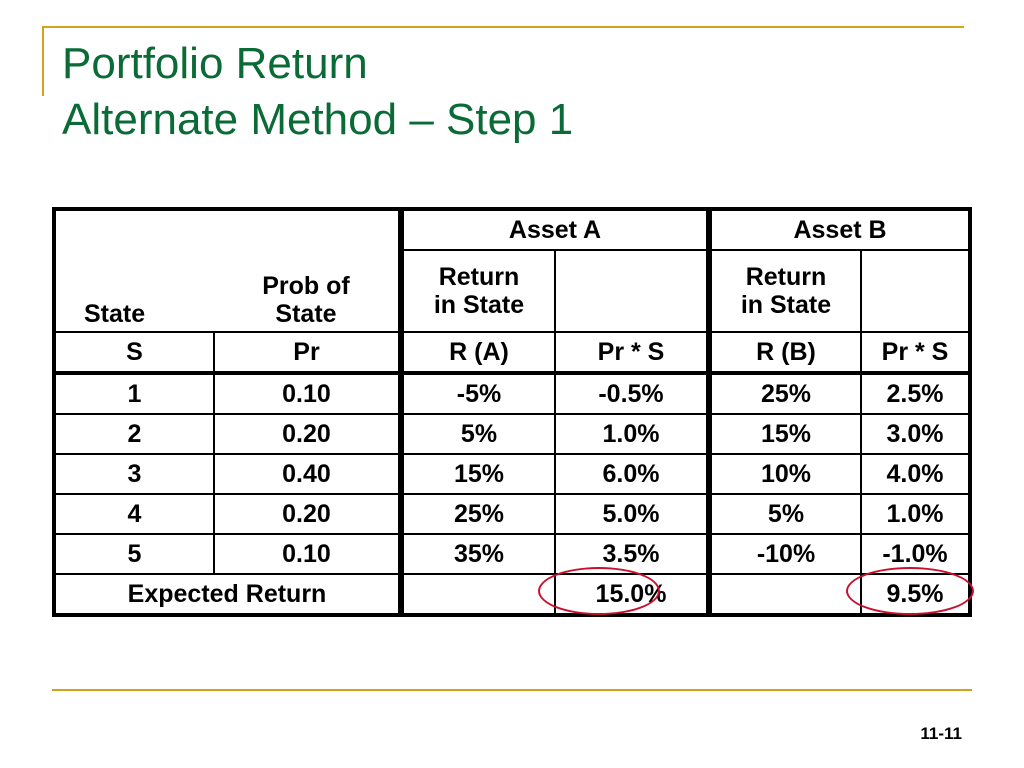 The image size is (1024, 768). I want to click on prob-label-line-1: Prob of, so click(306, 286).